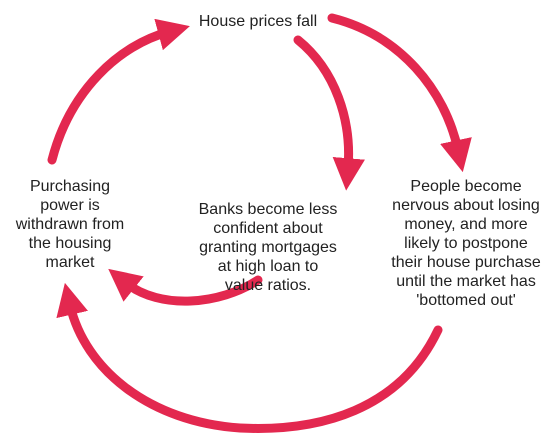 Image resolution: width=553 pixels, height=440 pixels. I want to click on title: House prices fall, so click(258, 21).